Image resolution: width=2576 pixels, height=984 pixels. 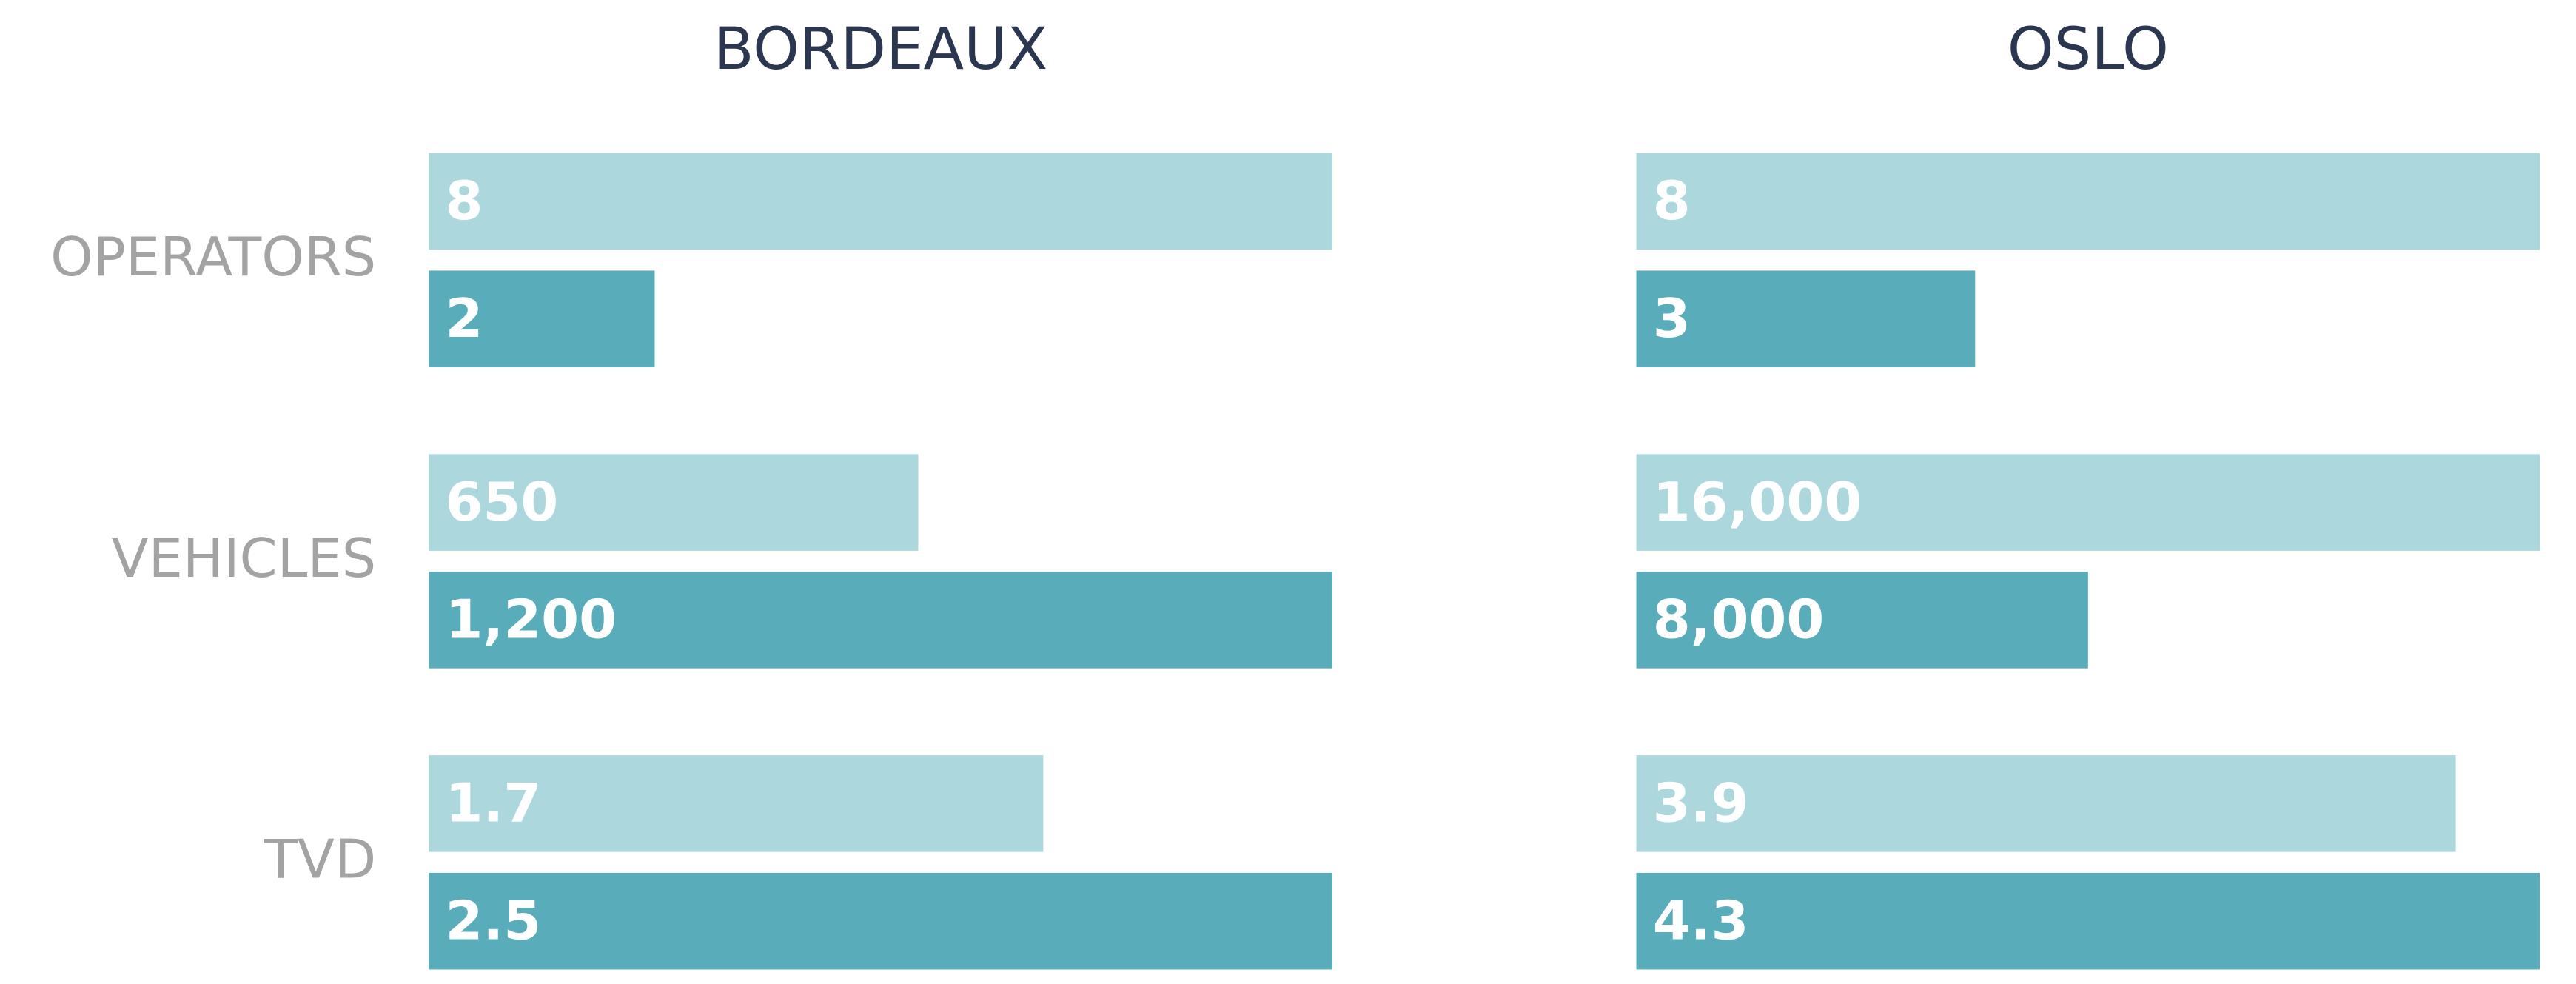 What do you see at coordinates (1701, 921) in the screenshot?
I see `value-label: 4.3` at bounding box center [1701, 921].